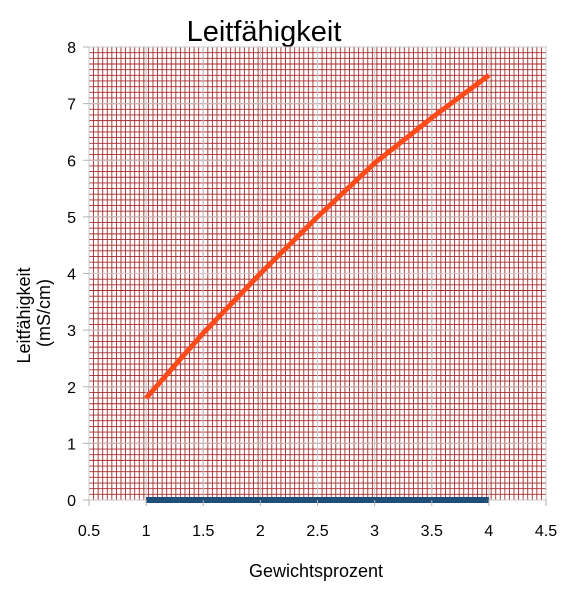  Describe the element at coordinates (260, 531) in the screenshot. I see `x-tick-label: 2` at that location.